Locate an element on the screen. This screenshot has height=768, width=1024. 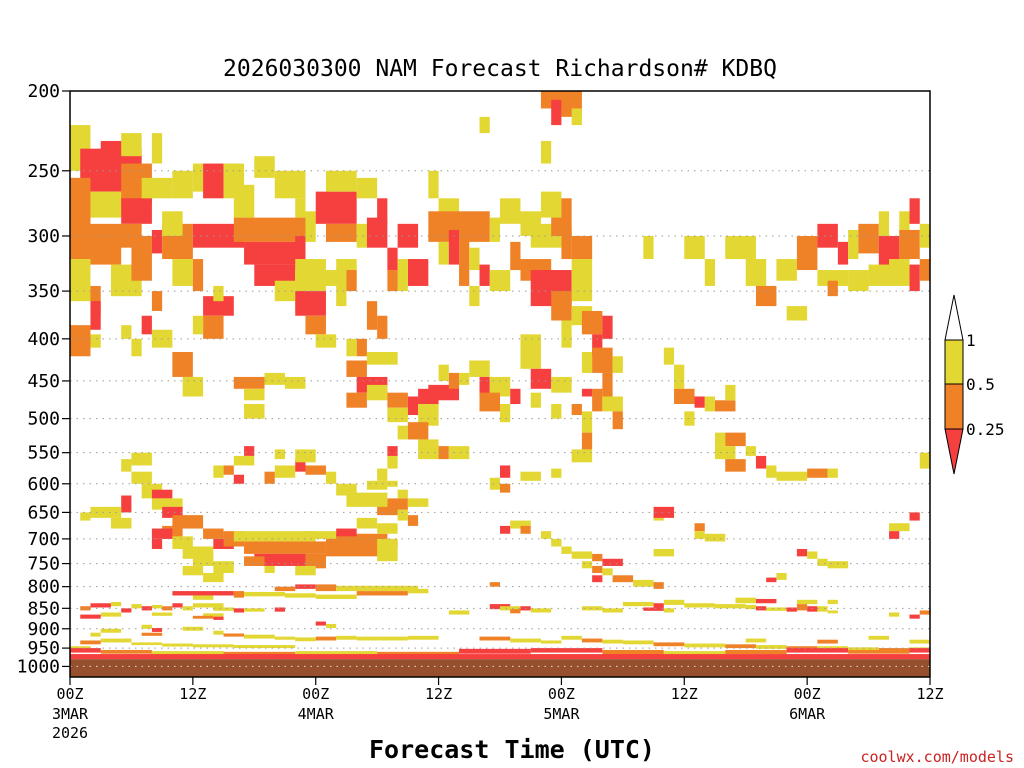
color-legend: 1 0.5 0.25 is located at coordinates (974, 384).